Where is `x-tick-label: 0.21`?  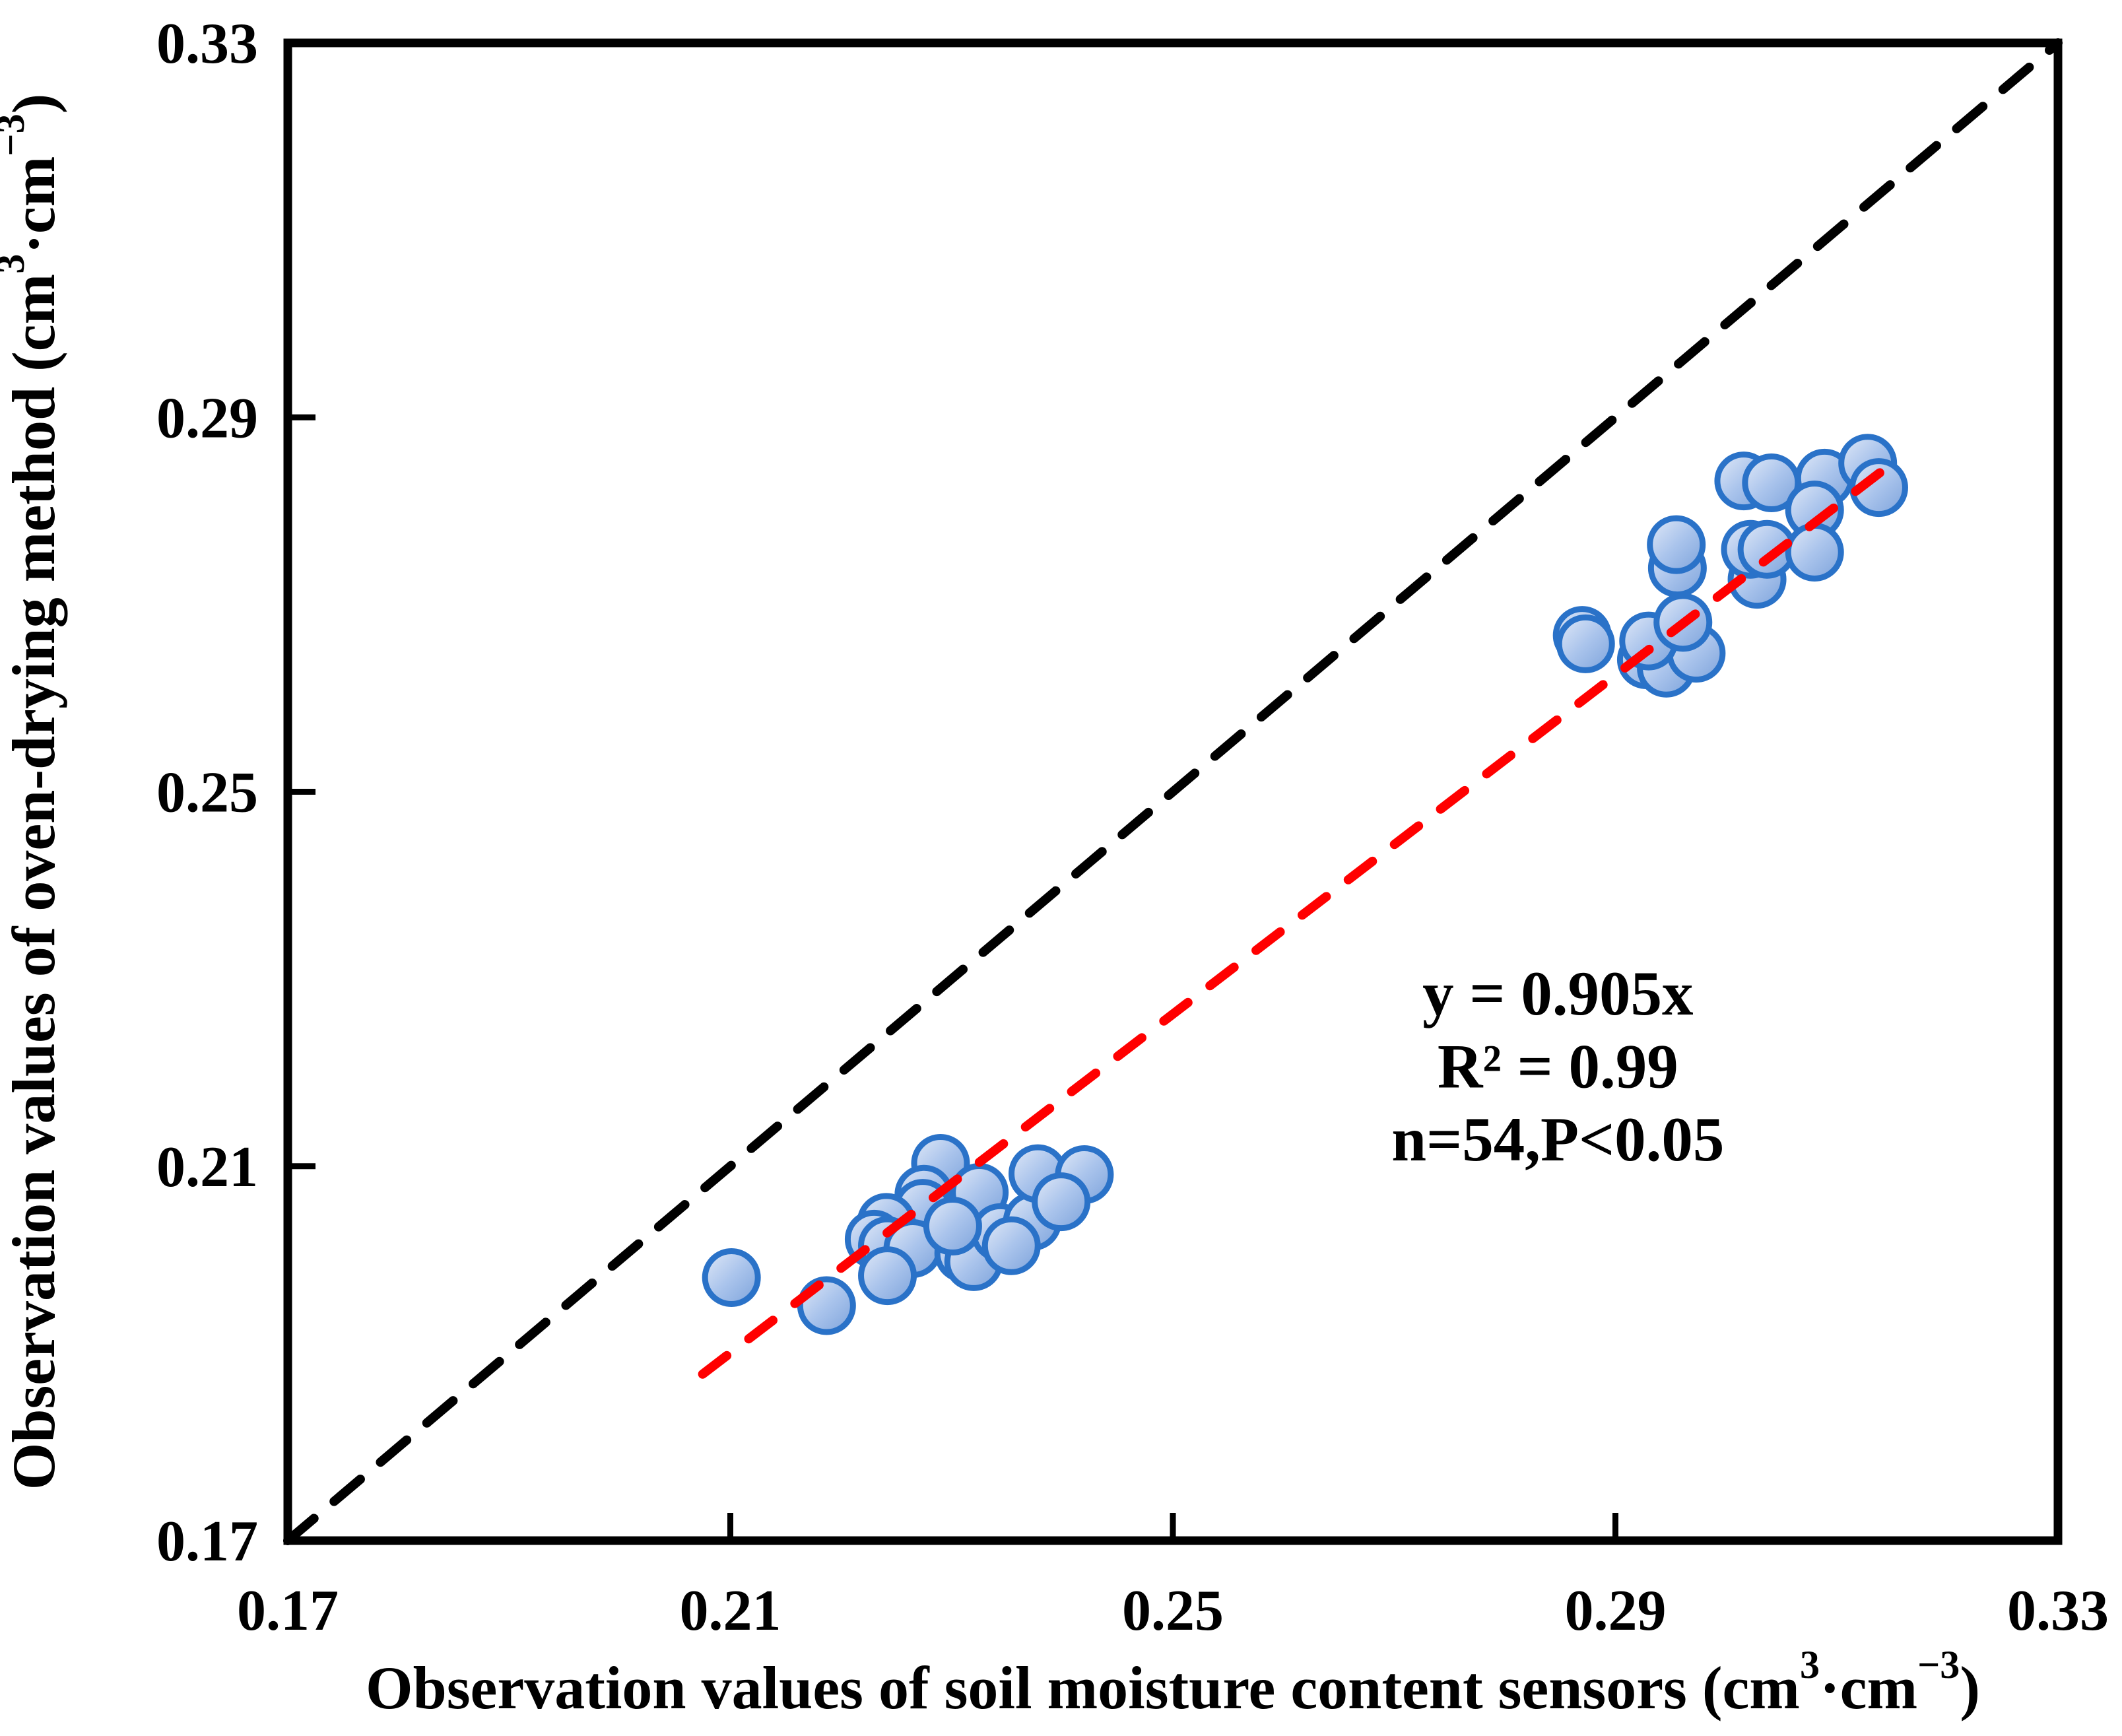
x-tick-label: 0.21 is located at coordinates (730, 1611).